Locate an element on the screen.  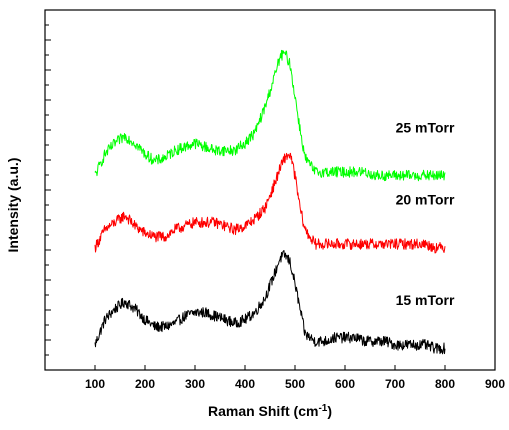
series-label-15-mtorr: 15 mTorr is located at coordinates (425, 300).